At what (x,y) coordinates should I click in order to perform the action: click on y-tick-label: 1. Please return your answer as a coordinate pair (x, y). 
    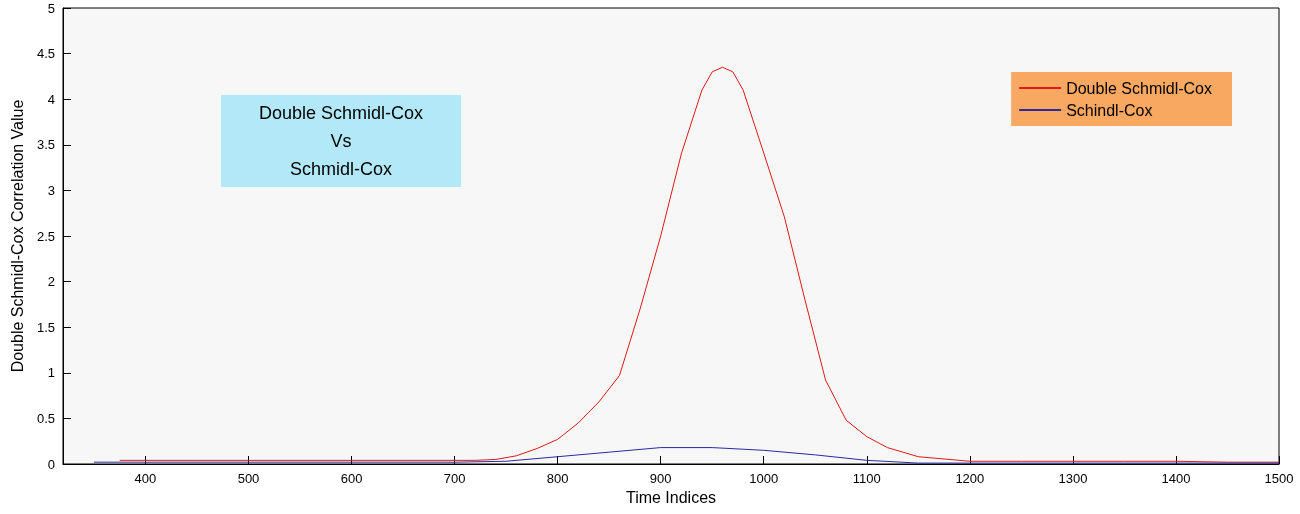
    Looking at the image, I should click on (51, 373).